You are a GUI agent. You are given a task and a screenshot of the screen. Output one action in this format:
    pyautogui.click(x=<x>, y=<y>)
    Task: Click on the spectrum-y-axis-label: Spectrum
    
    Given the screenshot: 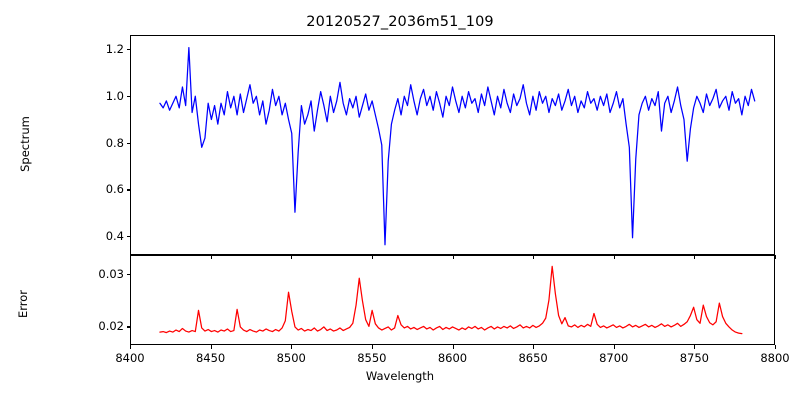 What is the action you would take?
    pyautogui.click(x=25, y=144)
    